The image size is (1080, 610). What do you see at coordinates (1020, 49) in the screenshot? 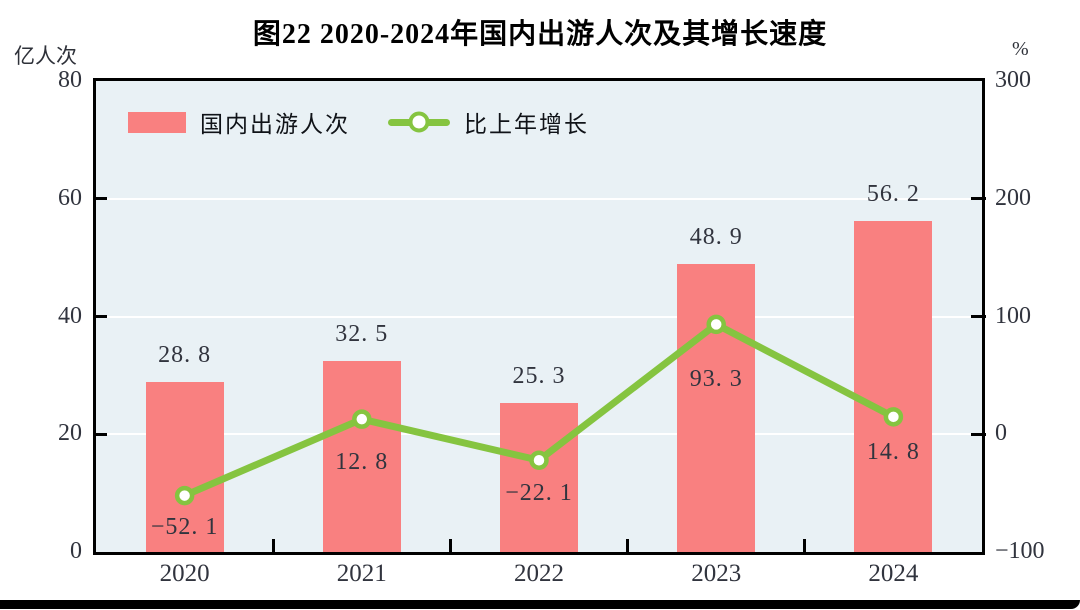
I see `right-axis-unit-label: %` at bounding box center [1020, 49].